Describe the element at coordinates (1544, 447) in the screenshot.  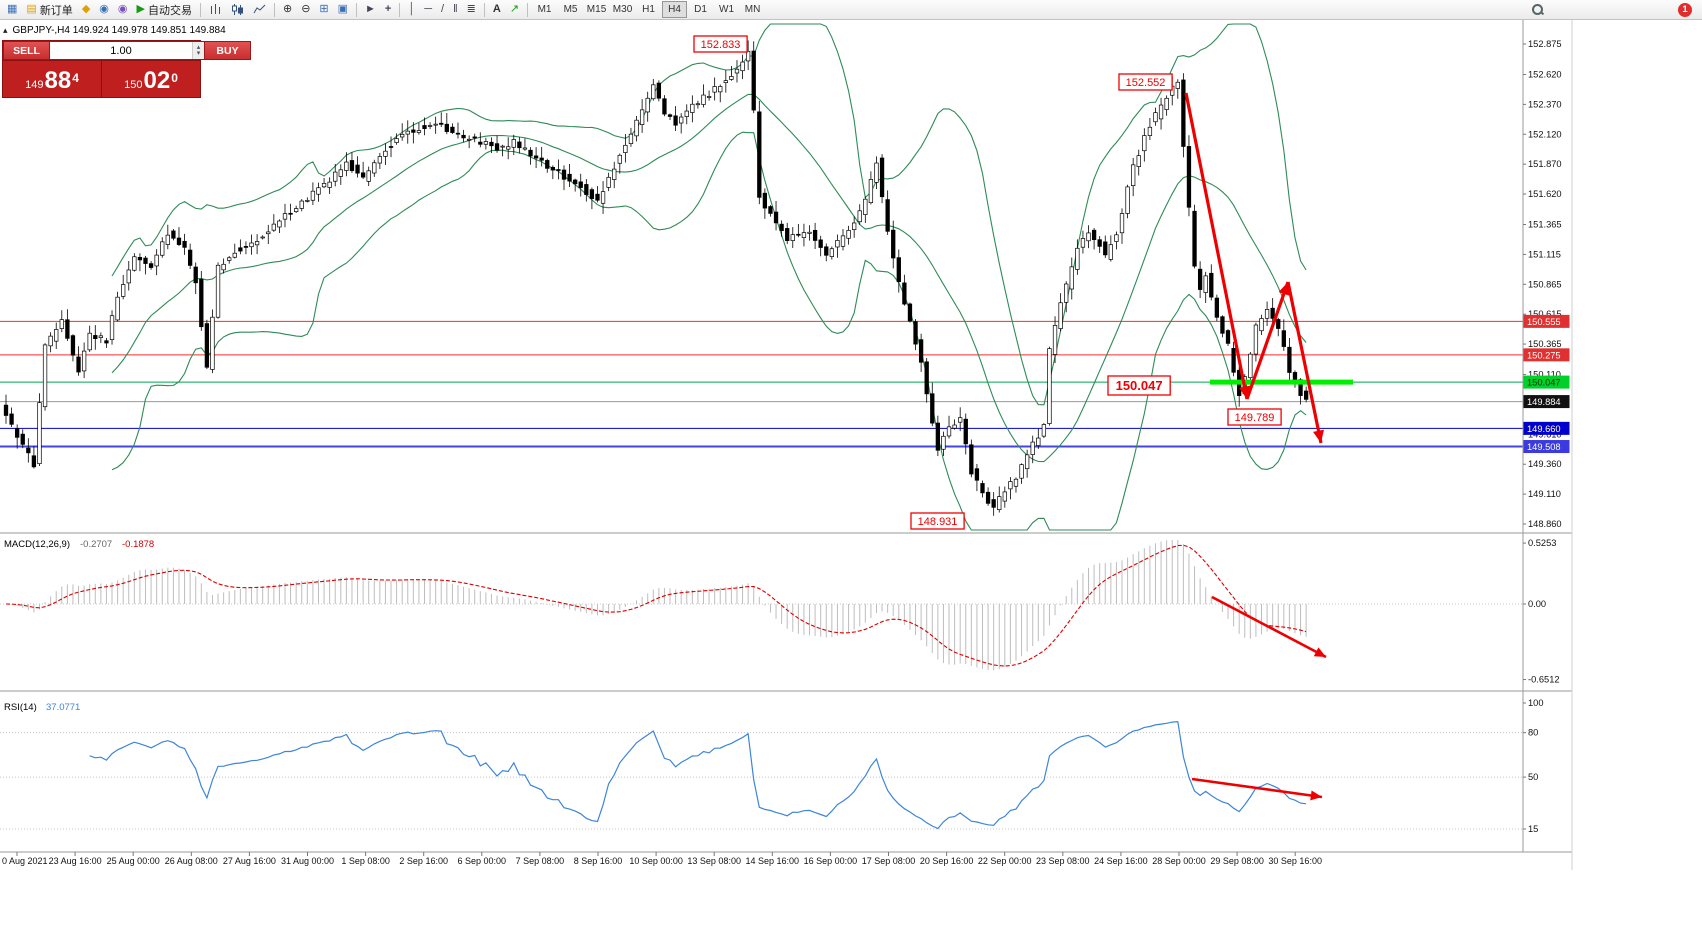
I see `svg-text: 149.508` at that location.